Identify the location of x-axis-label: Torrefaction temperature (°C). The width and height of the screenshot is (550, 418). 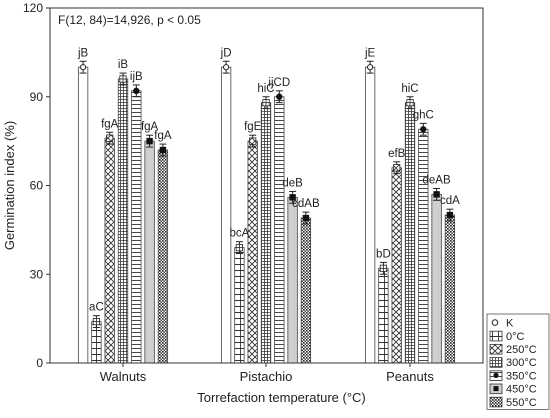
(281, 397).